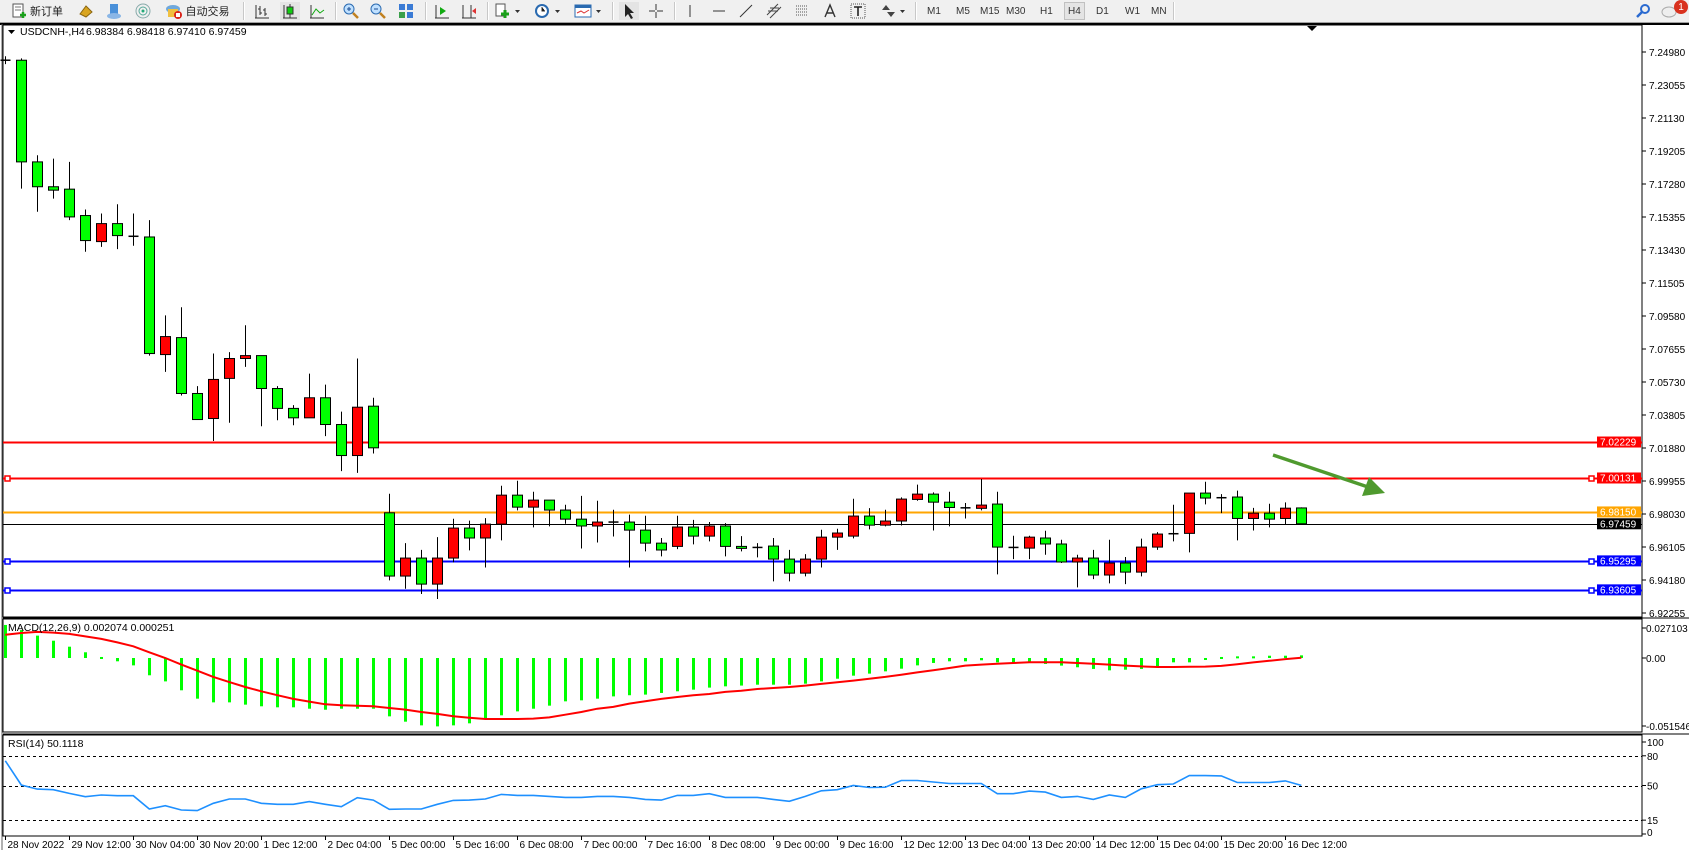 Image resolution: width=1689 pixels, height=850 pixels. What do you see at coordinates (46, 744) in the screenshot?
I see `rsi-label: RSI(14) 50.1118` at bounding box center [46, 744].